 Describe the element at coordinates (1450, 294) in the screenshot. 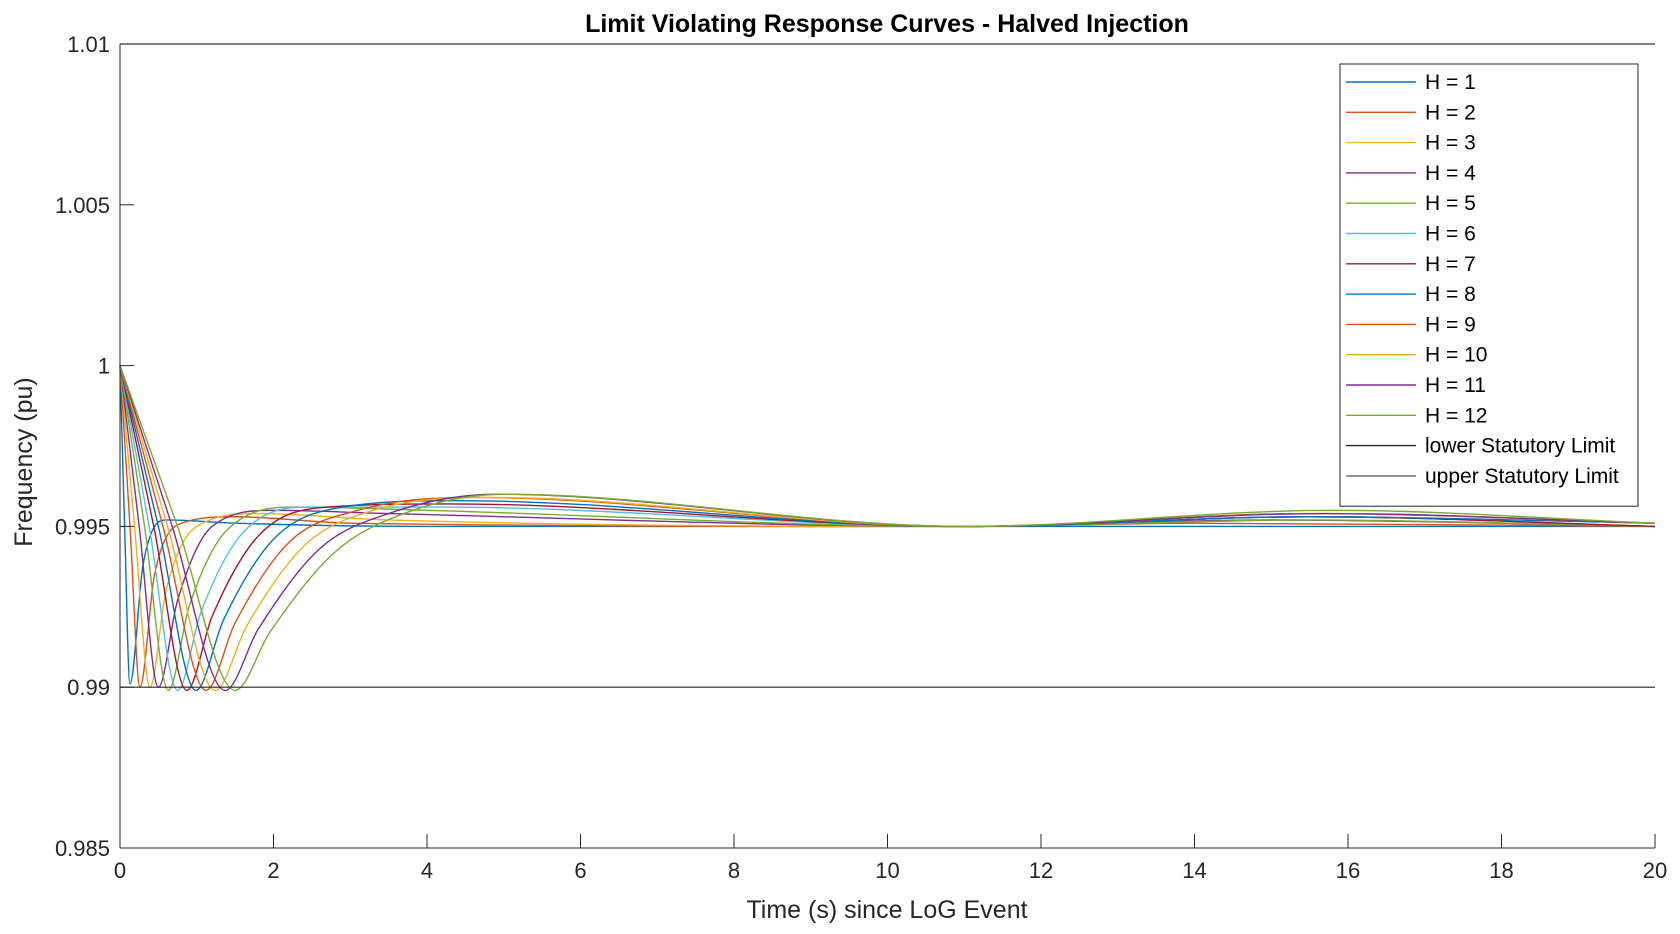

I see `legend-label: H = 8` at that location.